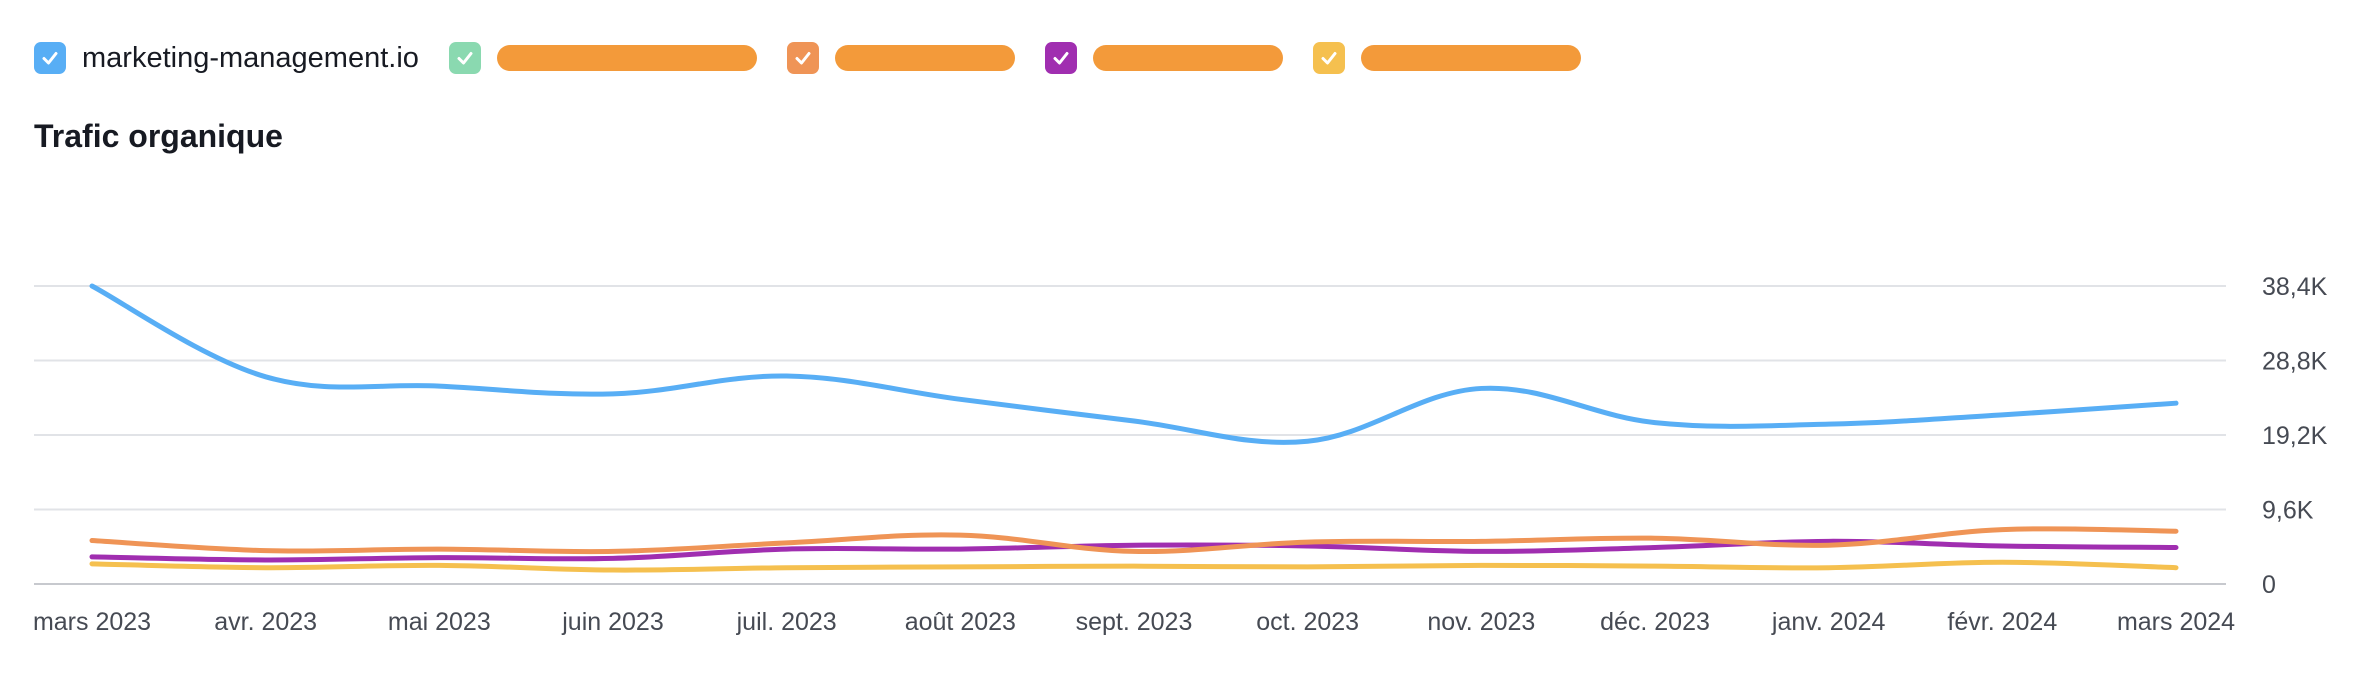 Image resolution: width=2362 pixels, height=676 pixels. Describe the element at coordinates (92, 622) in the screenshot. I see `x-tick-label: mars 2023` at that location.